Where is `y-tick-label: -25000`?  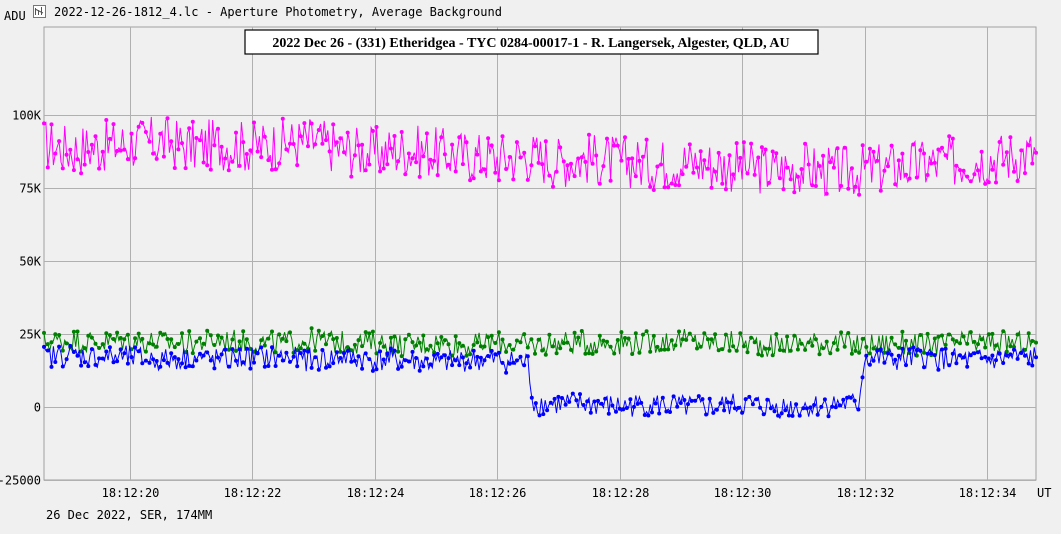
y-tick-label: -25000 is located at coordinates (20, 481).